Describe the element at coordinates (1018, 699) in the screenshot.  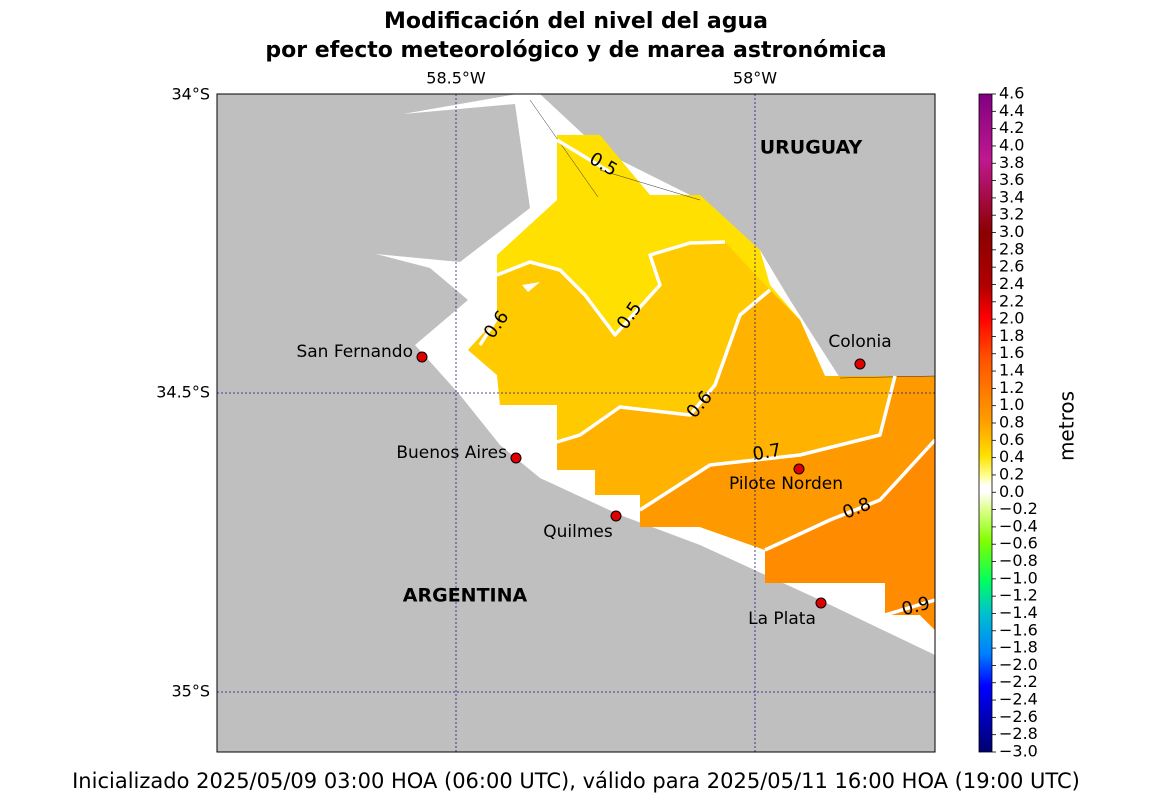
I see `colorbar-tick-label: −2.4` at that location.